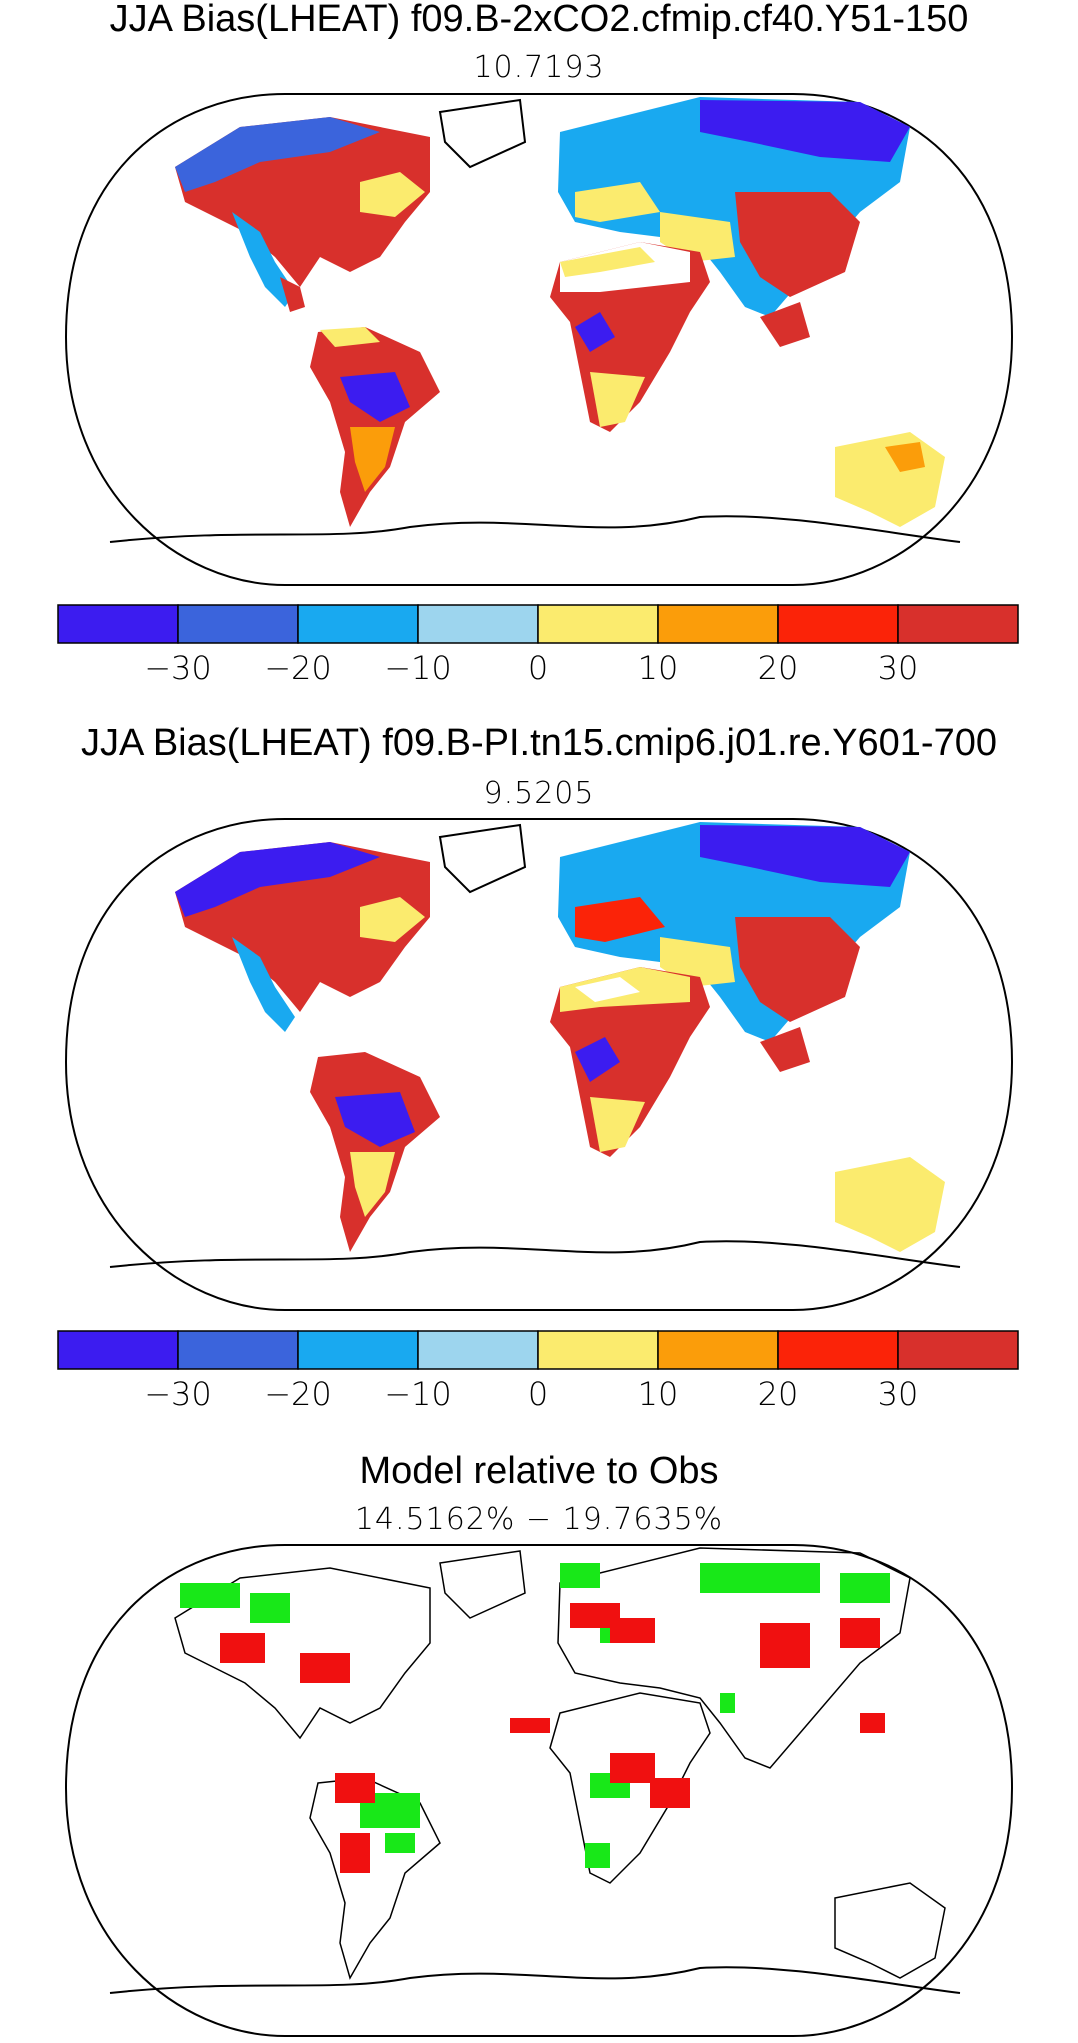 The width and height of the screenshot is (1078, 2043). I want to click on panel2-colorbar-tick-label: −10, so click(418, 1392).